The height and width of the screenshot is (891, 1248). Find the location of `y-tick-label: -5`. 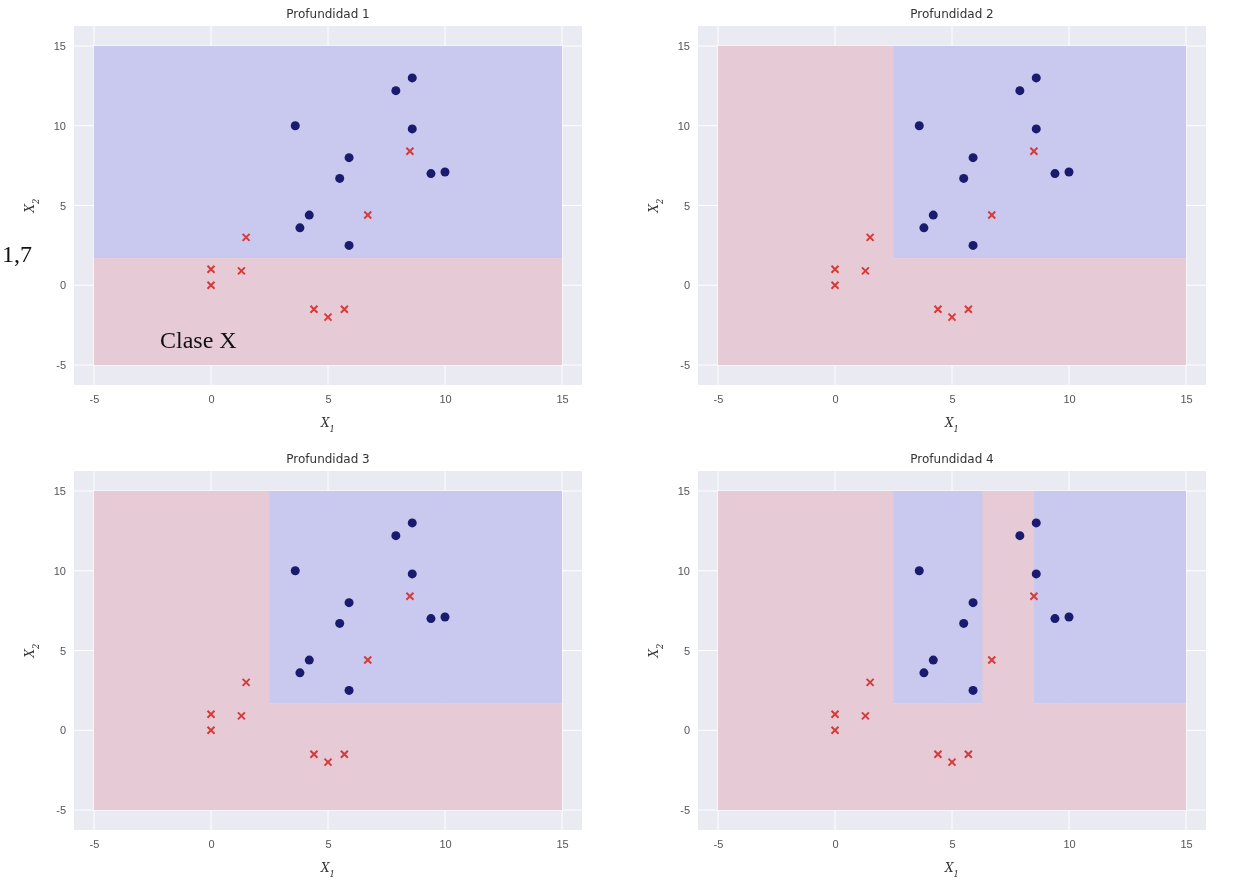

y-tick-label: -5 is located at coordinates (61, 365).